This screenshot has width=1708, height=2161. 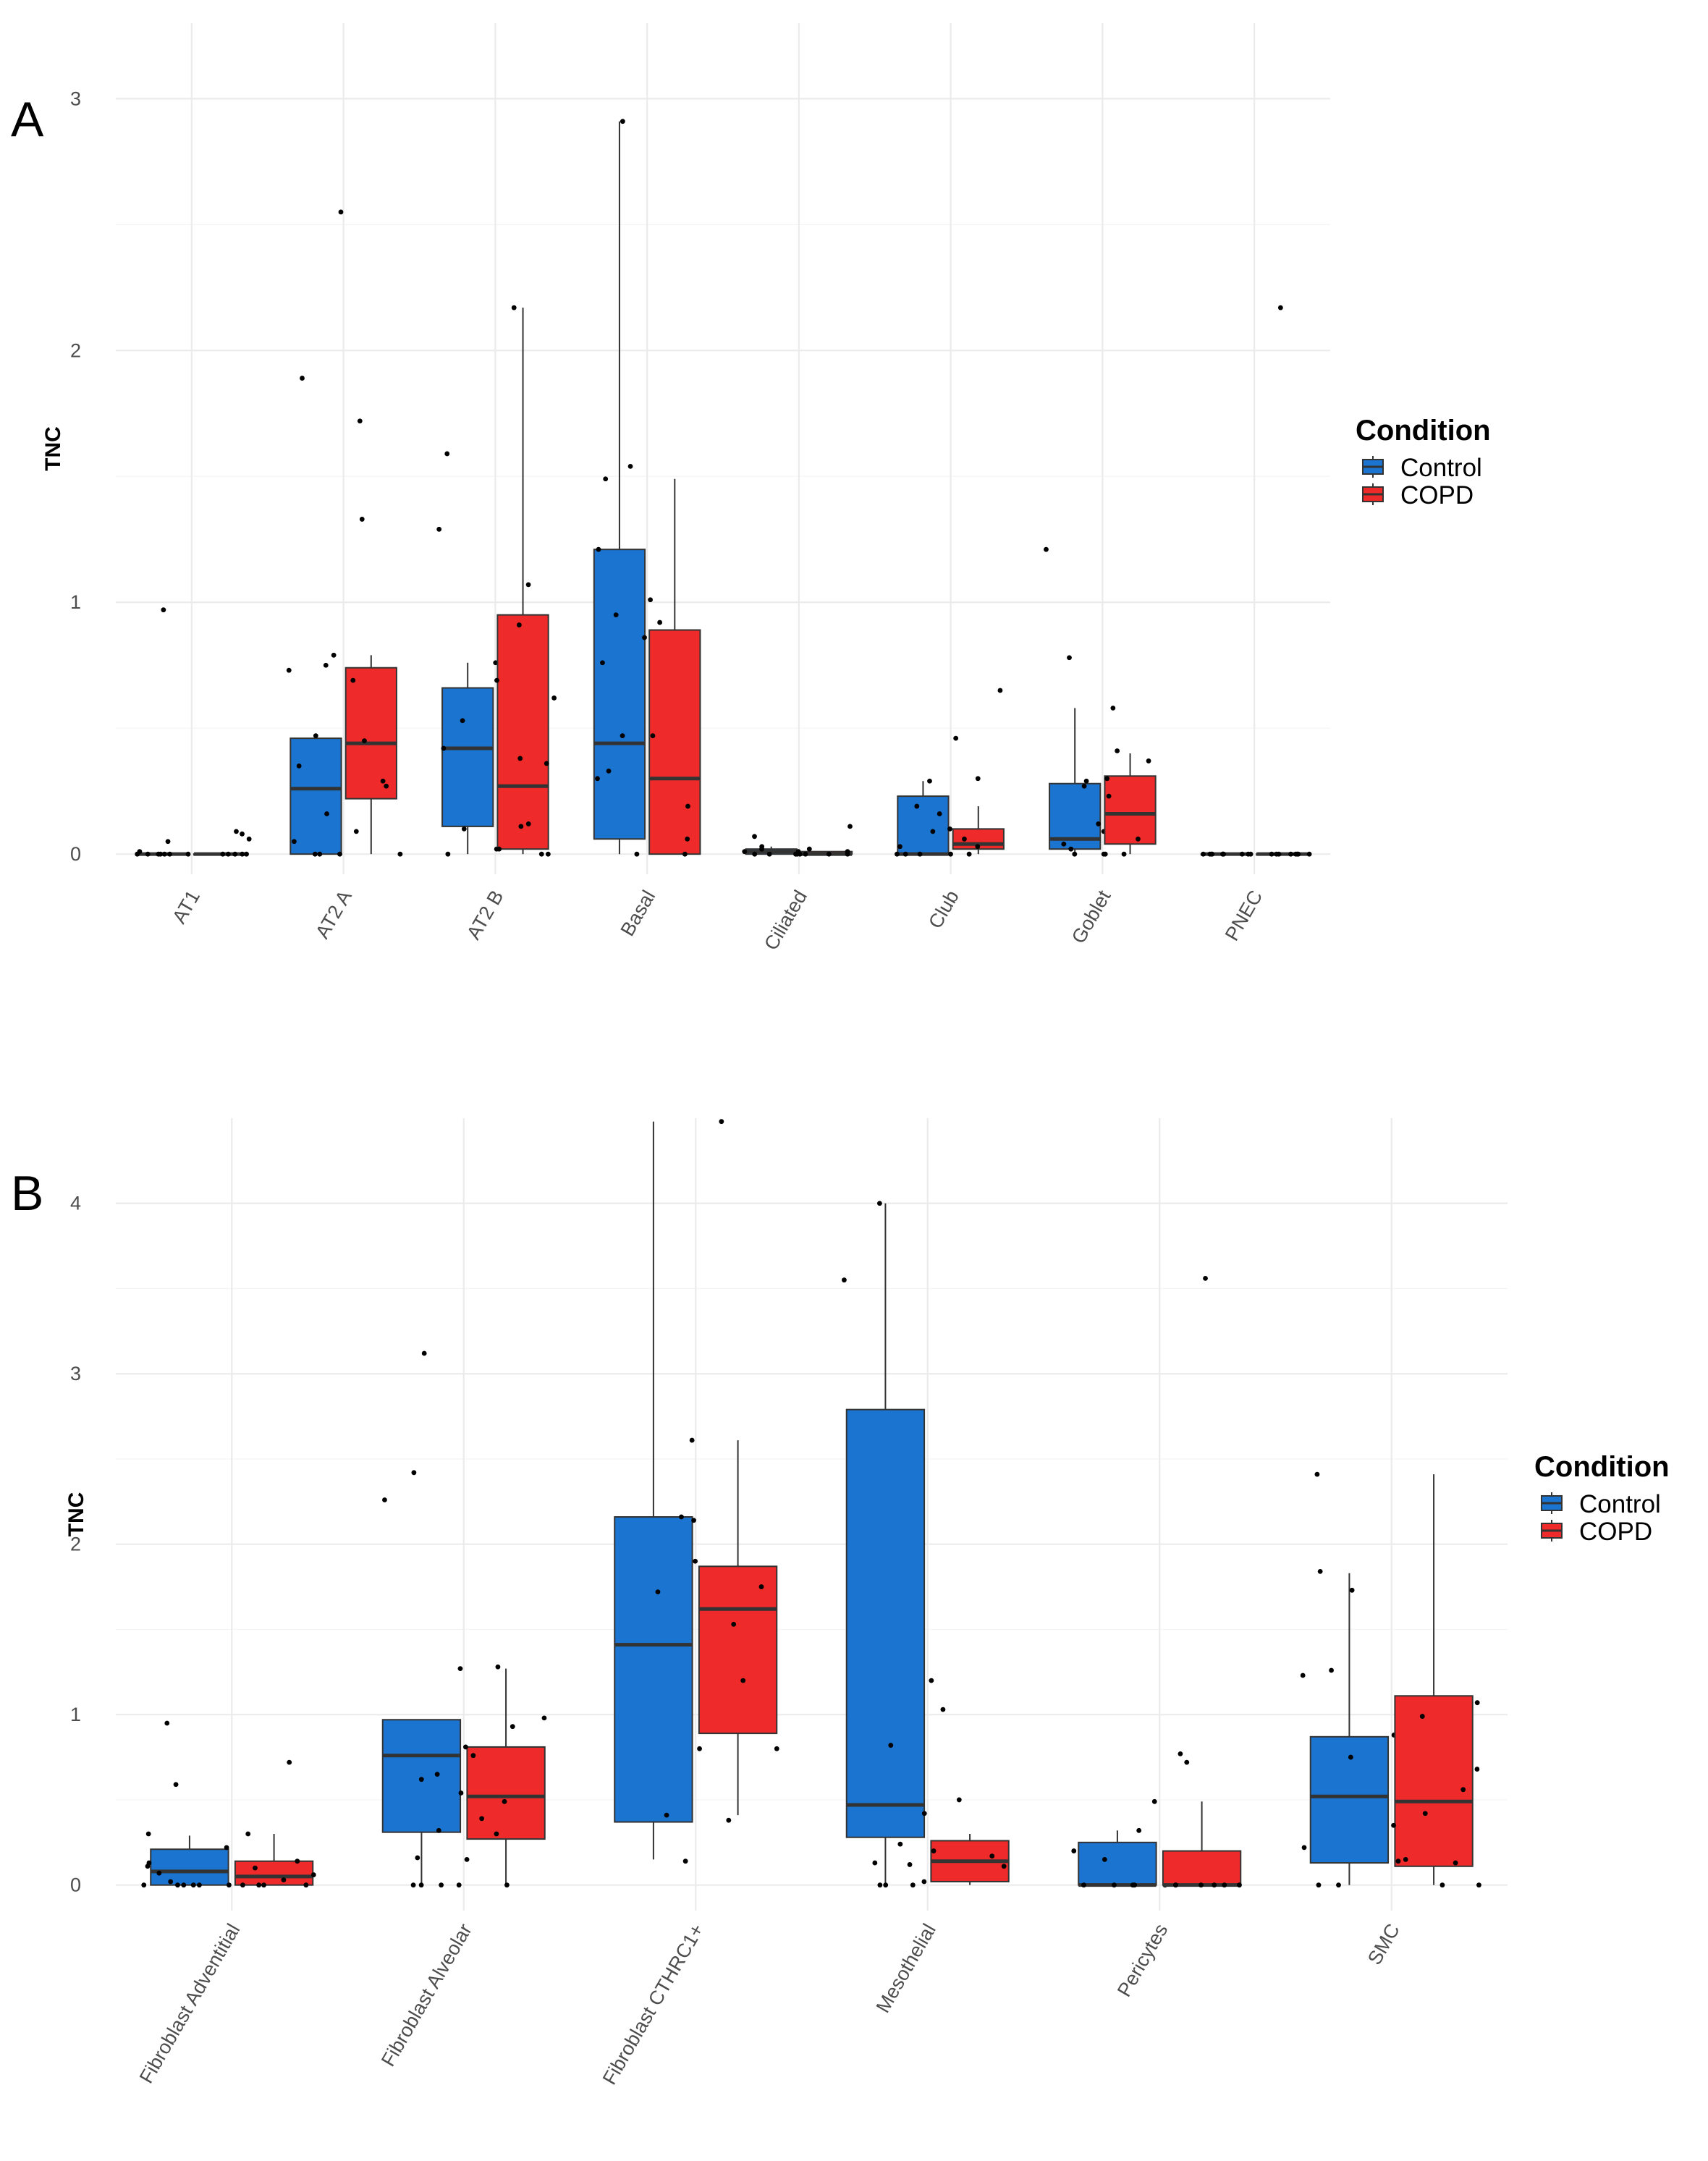 I want to click on y-tick-label: 3, so click(x=75, y=99).